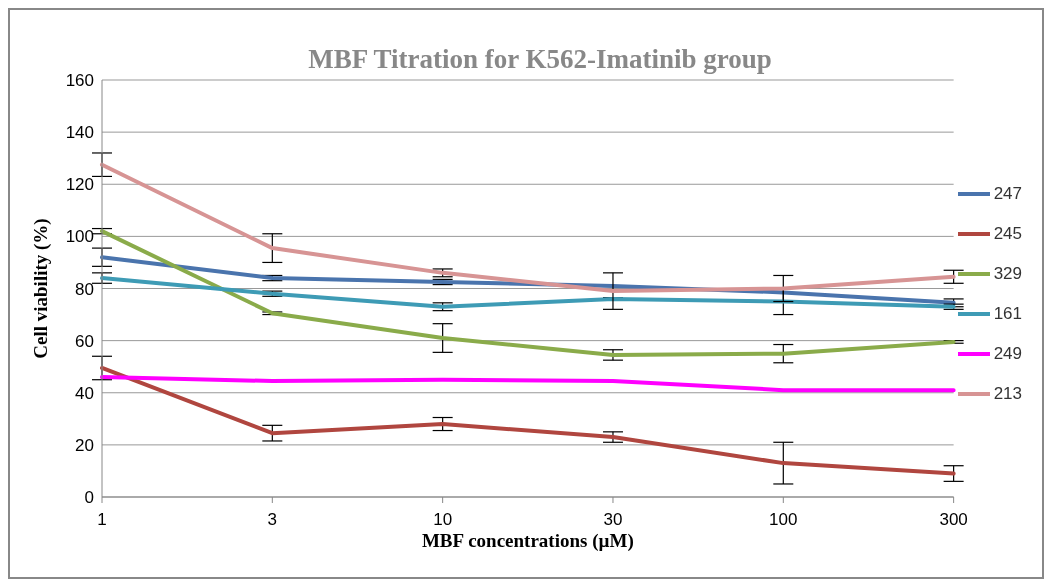 This screenshot has width=1054, height=587. I want to click on y-tick-label: 140, so click(79, 133).